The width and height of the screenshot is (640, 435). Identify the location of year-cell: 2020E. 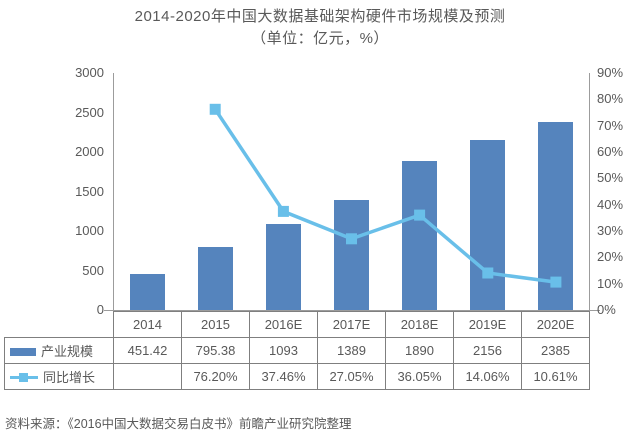
(555, 324).